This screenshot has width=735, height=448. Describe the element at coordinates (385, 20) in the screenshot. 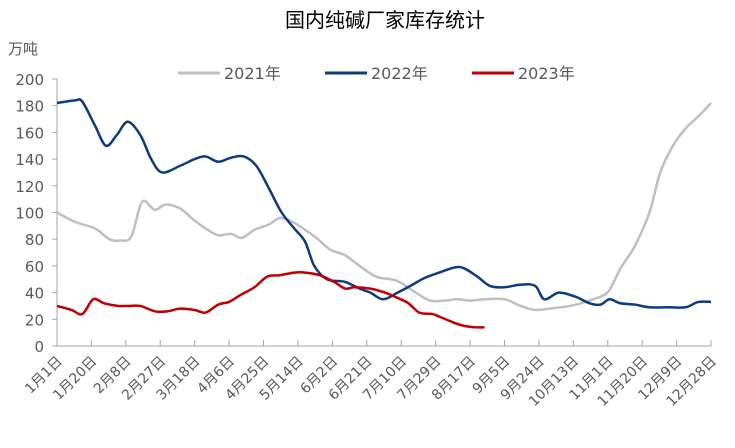

I see `chart-title: 国内纯碱厂家库存统计` at that location.